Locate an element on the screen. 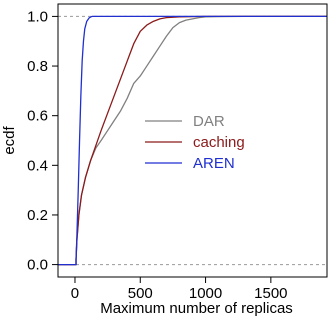 The image size is (336, 320). y-tick-label: 0.8 is located at coordinates (37, 66).